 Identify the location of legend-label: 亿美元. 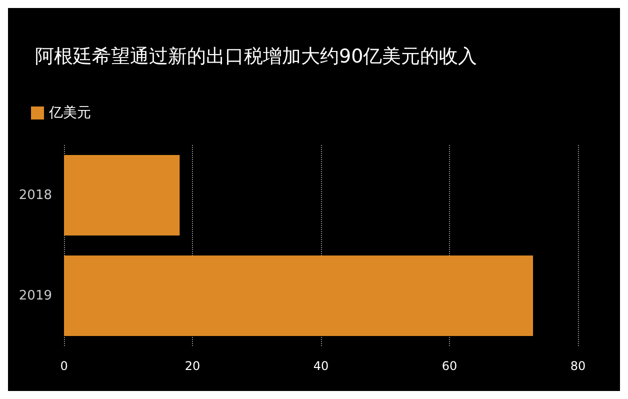
(69, 113).